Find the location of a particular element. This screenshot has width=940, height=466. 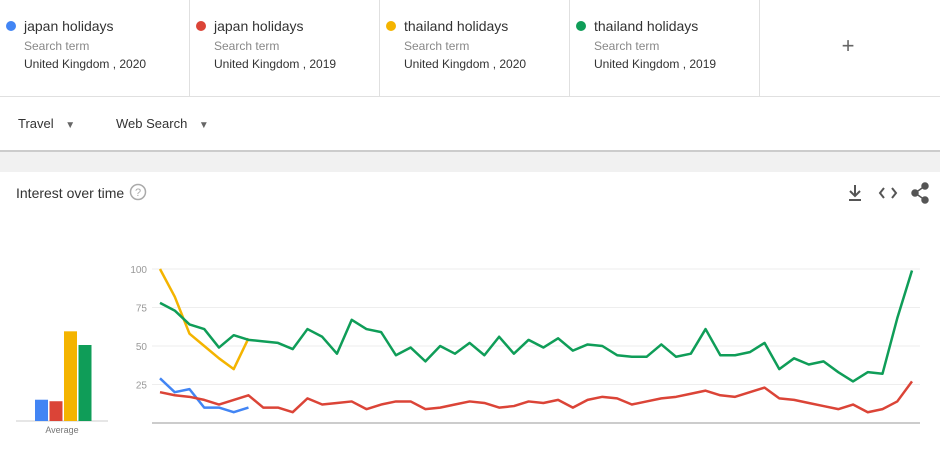

y-tick-label: 25 is located at coordinates (142, 386).